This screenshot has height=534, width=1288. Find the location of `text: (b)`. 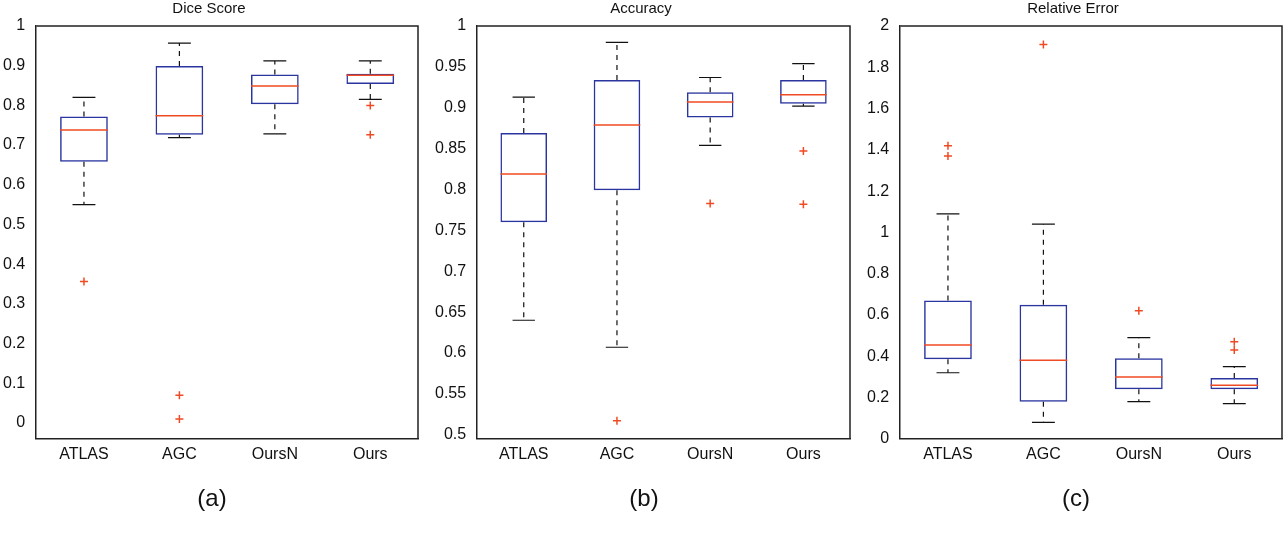

text: (b) is located at coordinates (644, 498).